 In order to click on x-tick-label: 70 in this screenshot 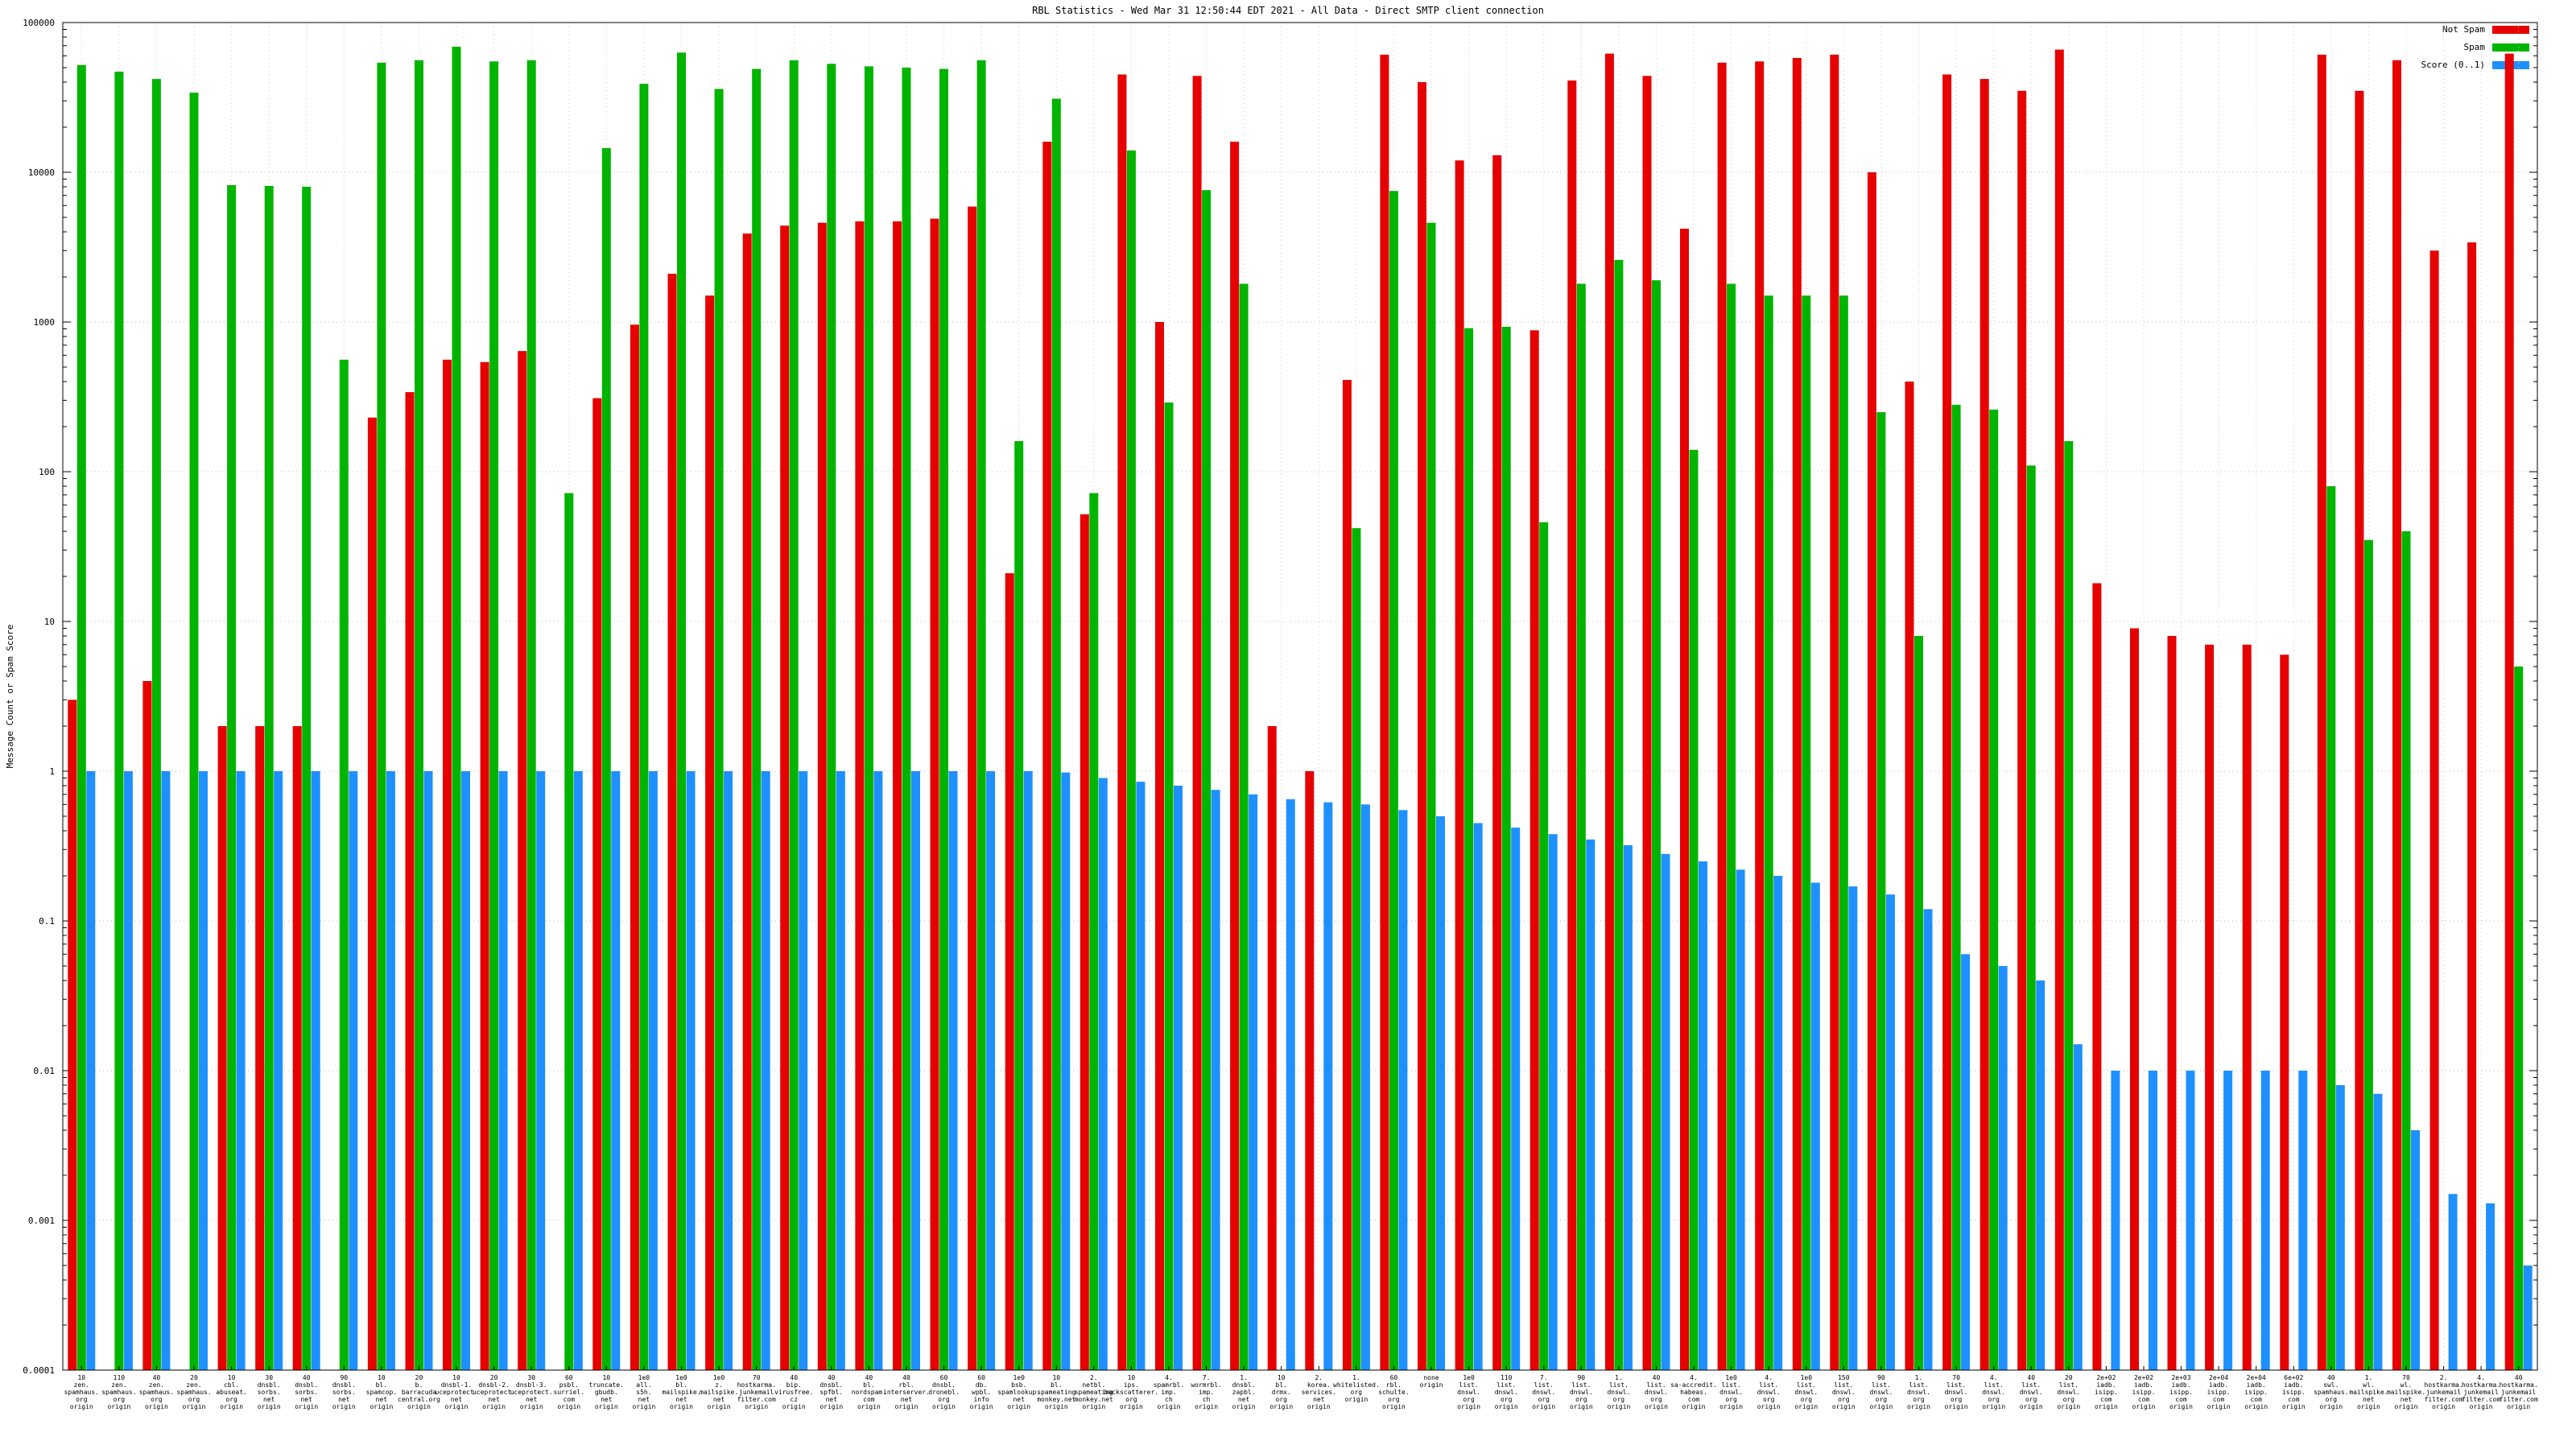, I will do `click(2406, 1377)`.